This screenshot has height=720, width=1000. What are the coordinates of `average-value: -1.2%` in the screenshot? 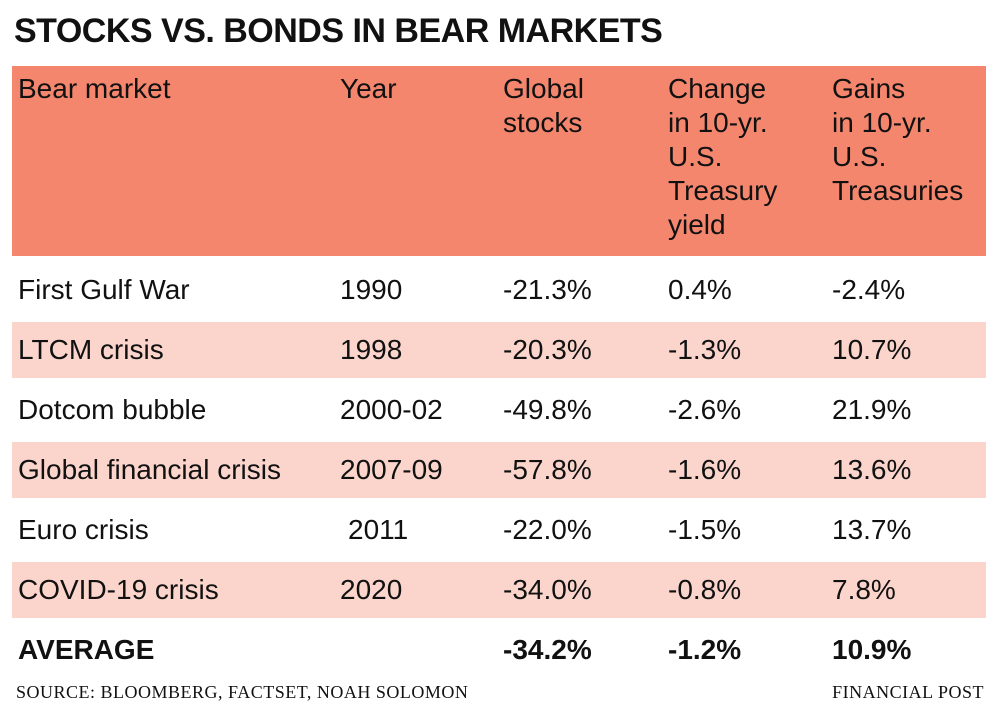 It's located at (705, 649).